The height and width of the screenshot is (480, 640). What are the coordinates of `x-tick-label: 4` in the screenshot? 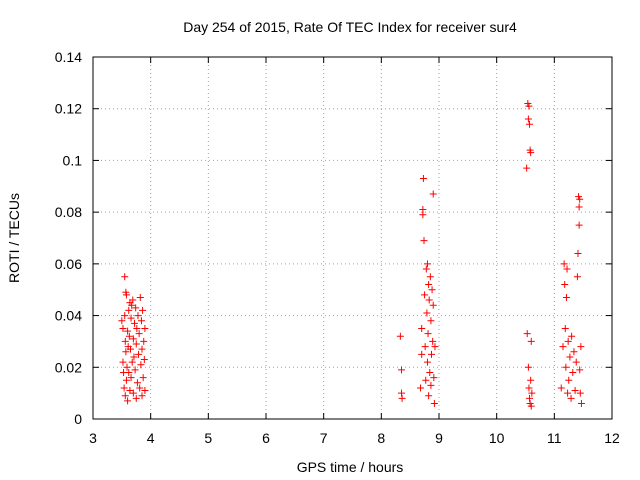 It's located at (151, 438).